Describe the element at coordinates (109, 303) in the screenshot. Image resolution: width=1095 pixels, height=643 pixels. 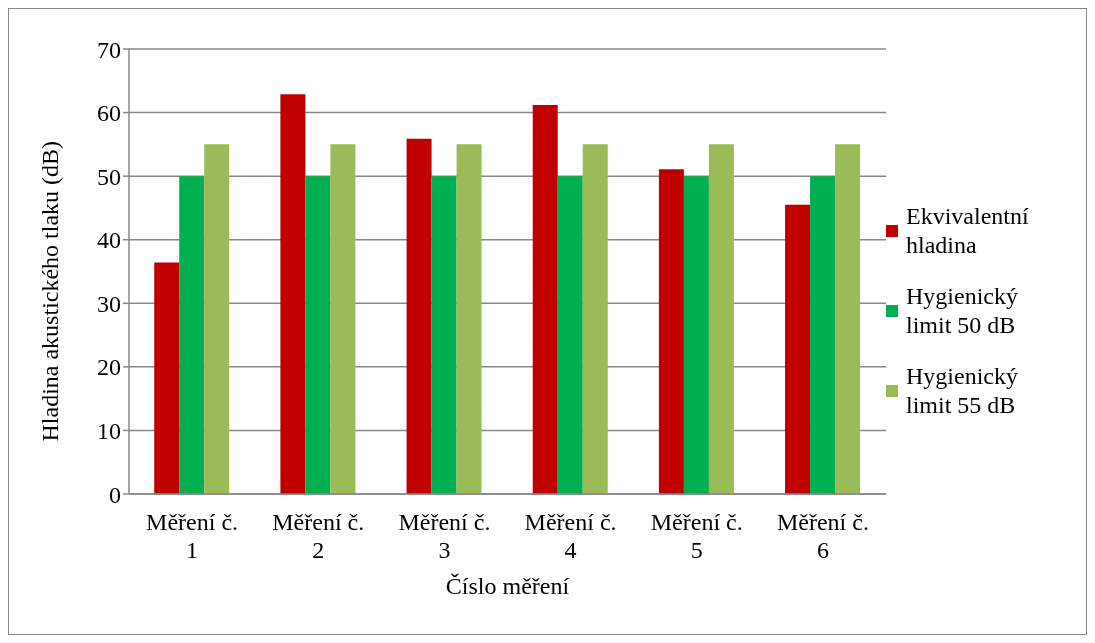
I see `y-tick-label: 30` at that location.